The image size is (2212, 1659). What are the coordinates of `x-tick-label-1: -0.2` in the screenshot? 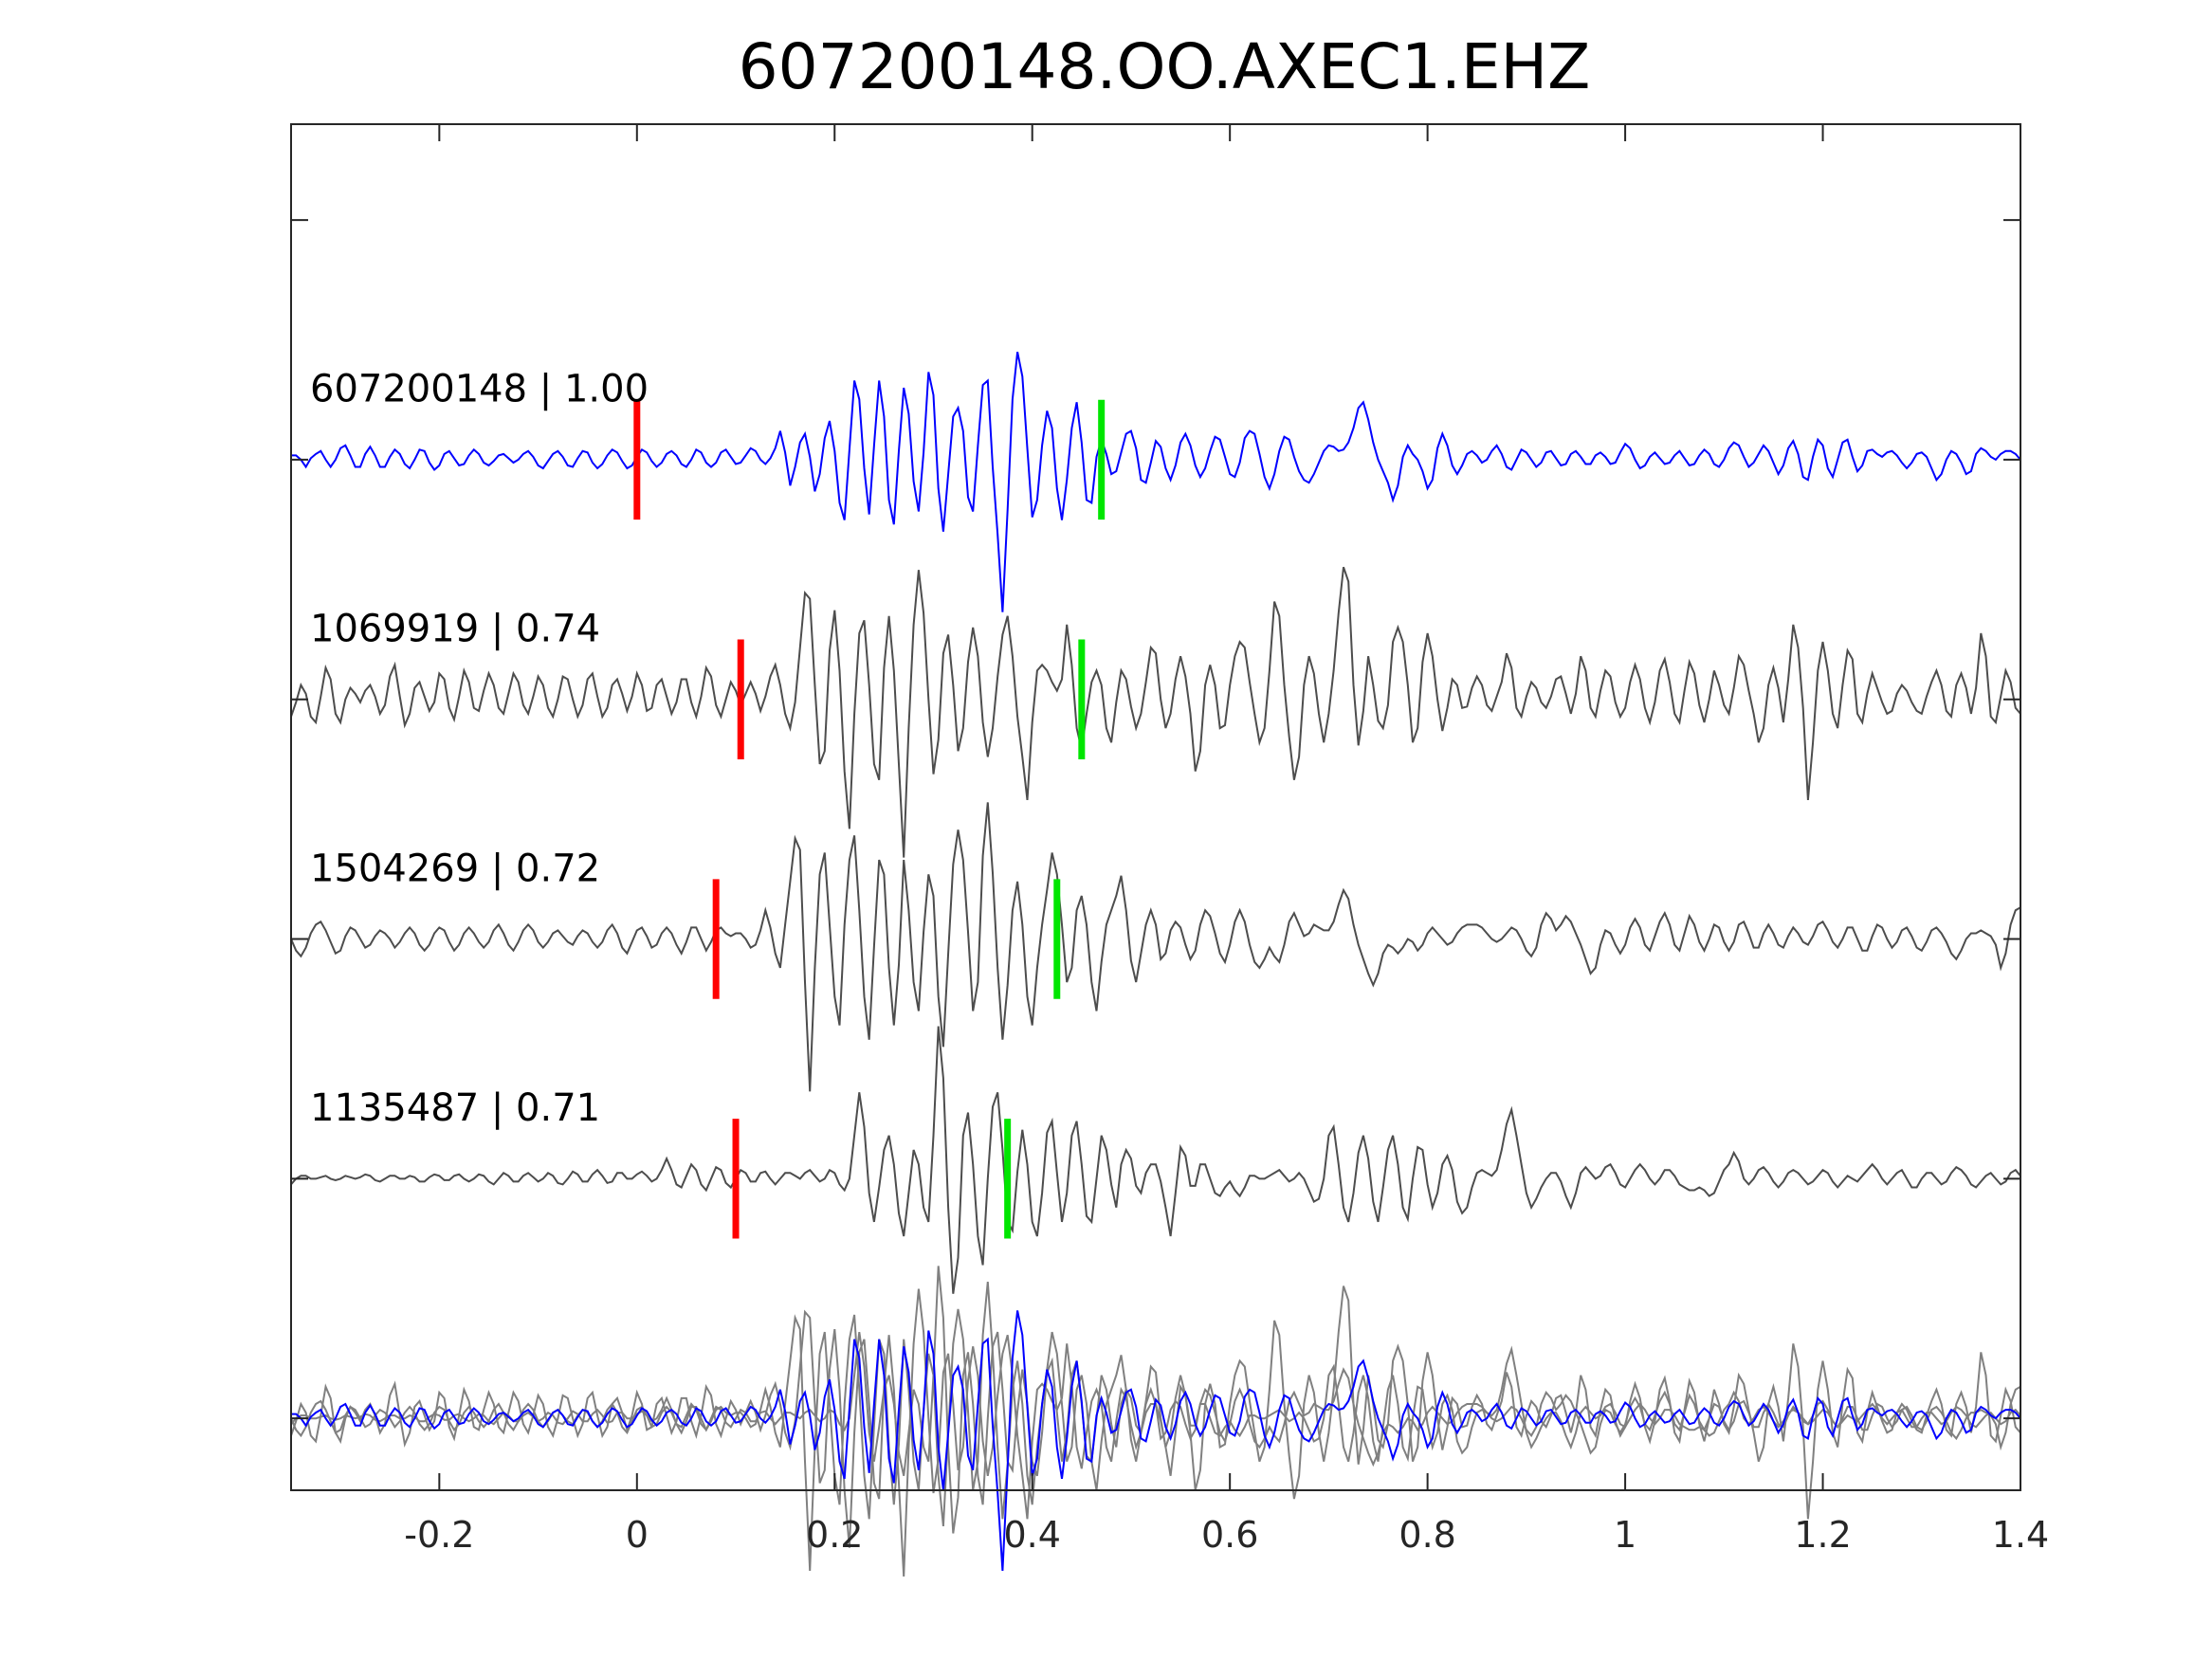 It's located at (439, 1535).